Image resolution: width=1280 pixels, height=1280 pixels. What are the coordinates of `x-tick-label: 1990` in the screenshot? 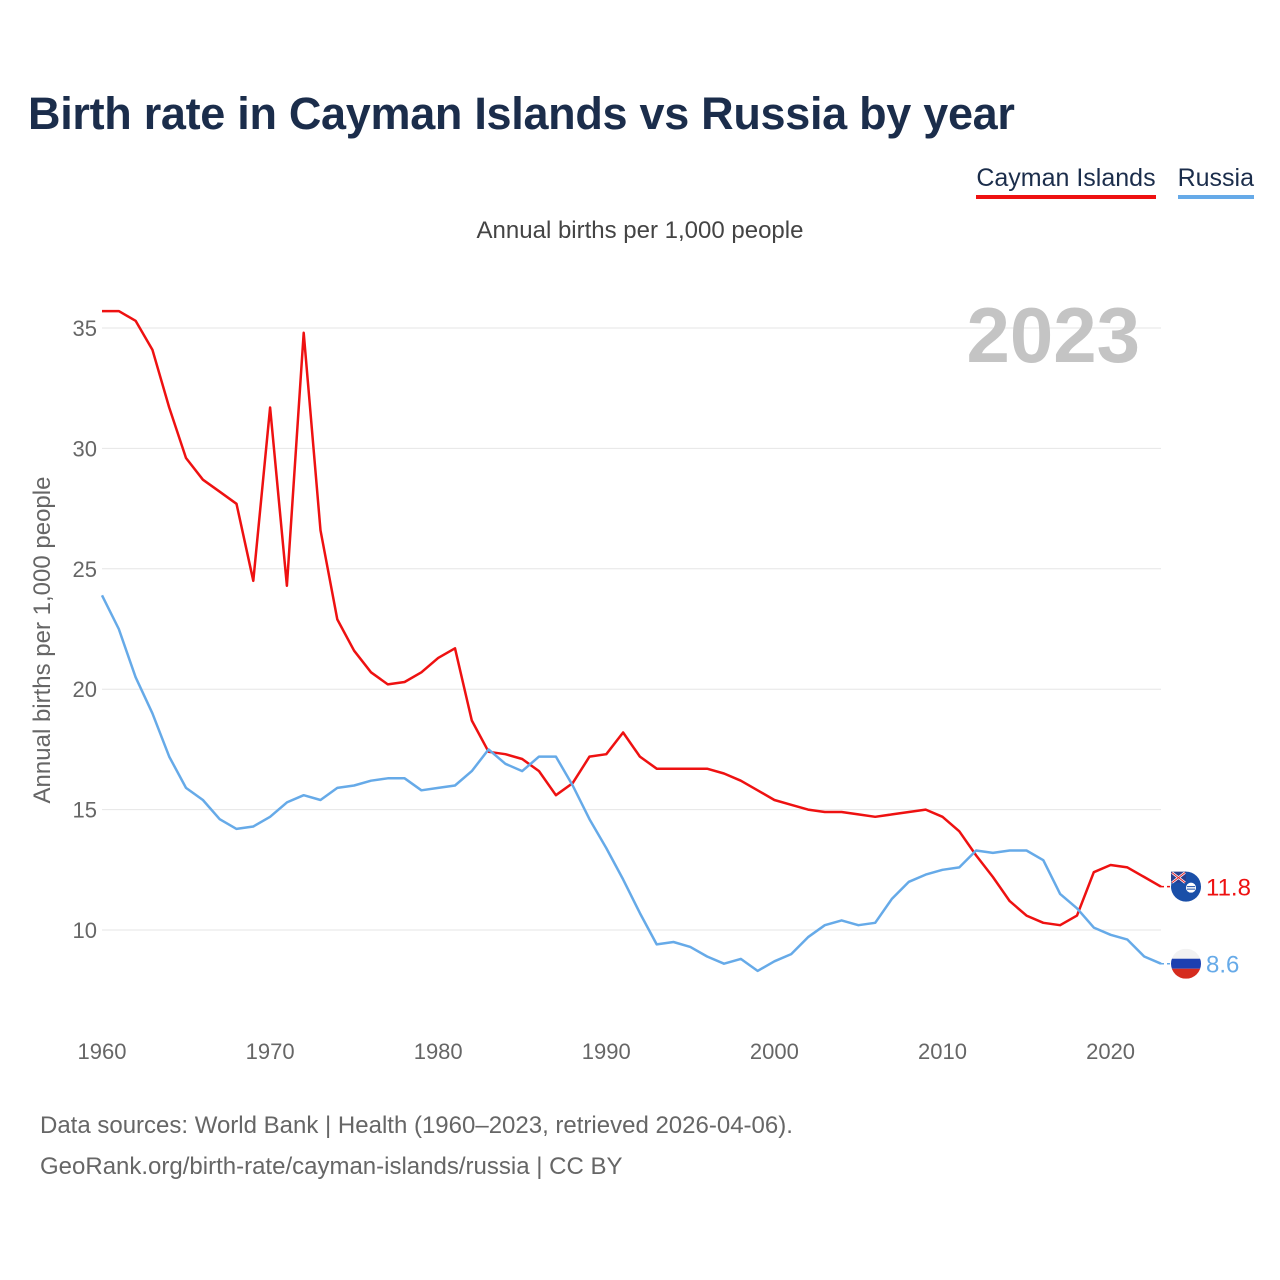 It's located at (606, 1051).